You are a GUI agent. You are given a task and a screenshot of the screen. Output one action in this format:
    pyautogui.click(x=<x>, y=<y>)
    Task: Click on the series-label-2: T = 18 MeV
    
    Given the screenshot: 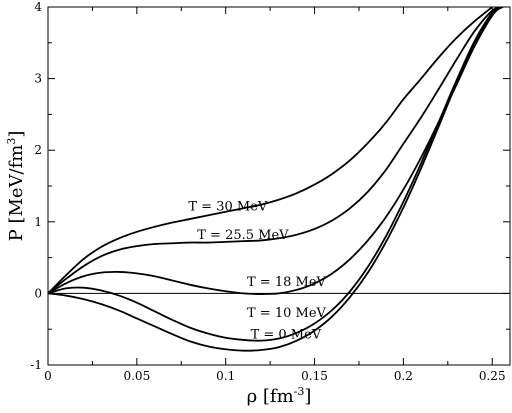 What is the action you would take?
    pyautogui.click(x=287, y=282)
    